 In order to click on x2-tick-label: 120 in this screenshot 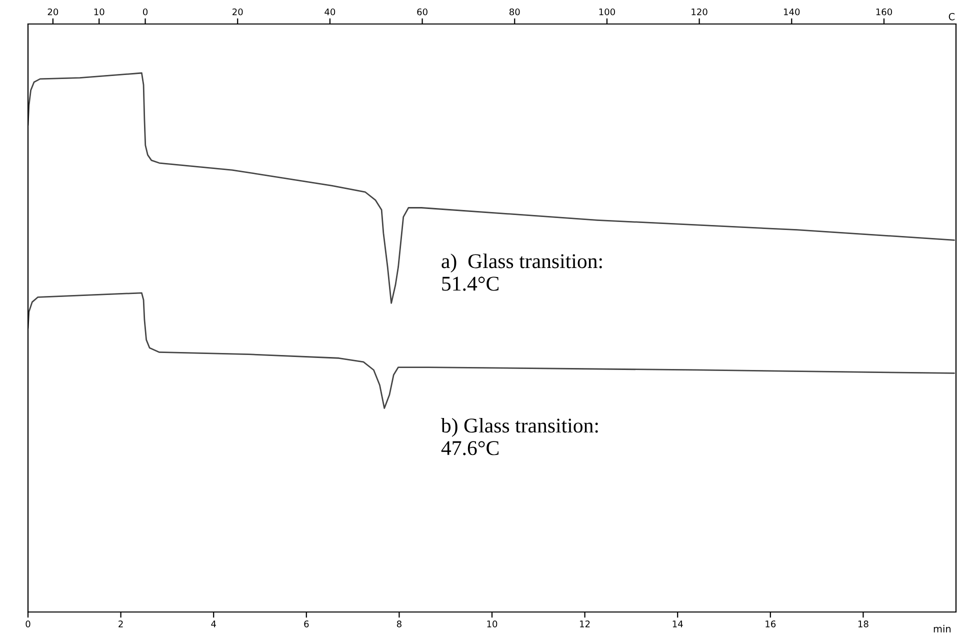, I will do `click(700, 12)`.